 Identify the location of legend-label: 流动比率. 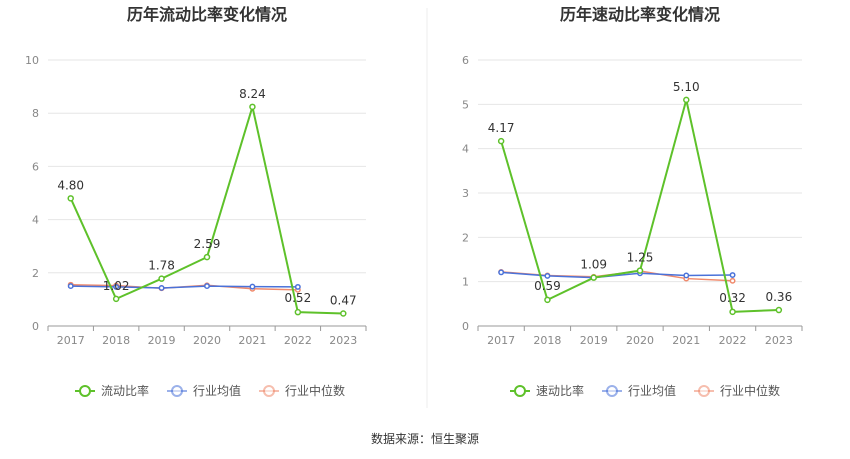
(125, 390).